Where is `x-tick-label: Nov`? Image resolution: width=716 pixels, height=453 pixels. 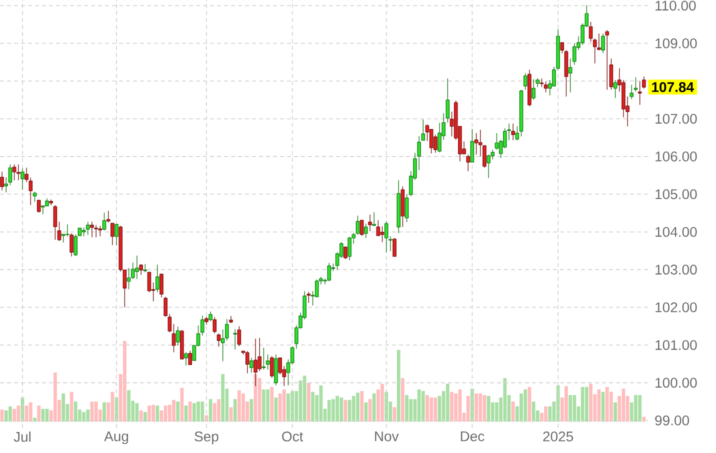 x-tick-label: Nov is located at coordinates (387, 437).